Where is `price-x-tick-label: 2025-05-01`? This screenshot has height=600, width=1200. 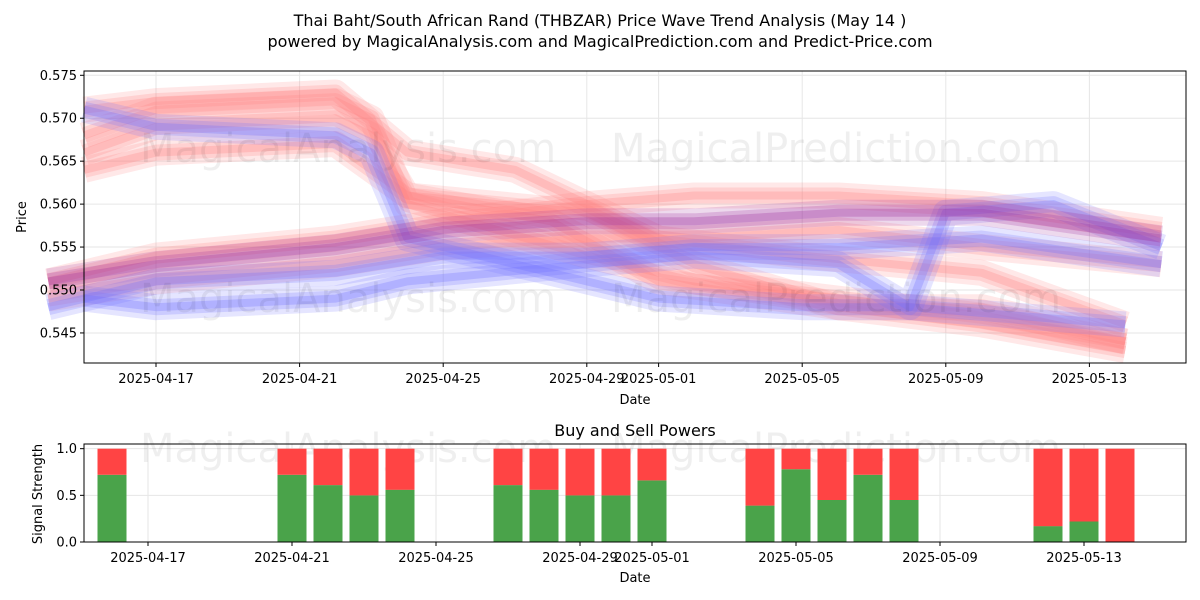
price-x-tick-label: 2025-05-01 is located at coordinates (659, 379).